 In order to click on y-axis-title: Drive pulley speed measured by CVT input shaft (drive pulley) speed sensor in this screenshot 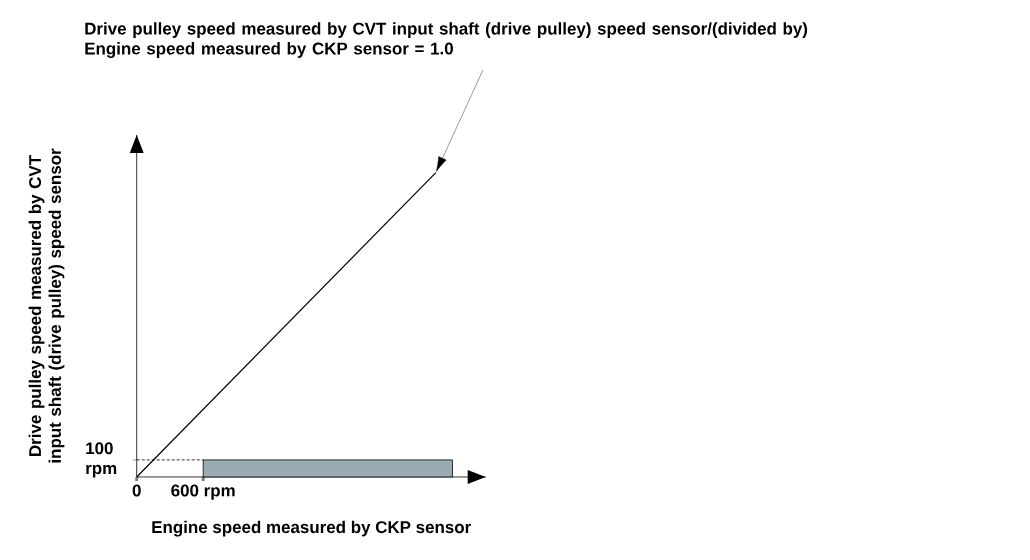, I will do `click(46, 305)`.